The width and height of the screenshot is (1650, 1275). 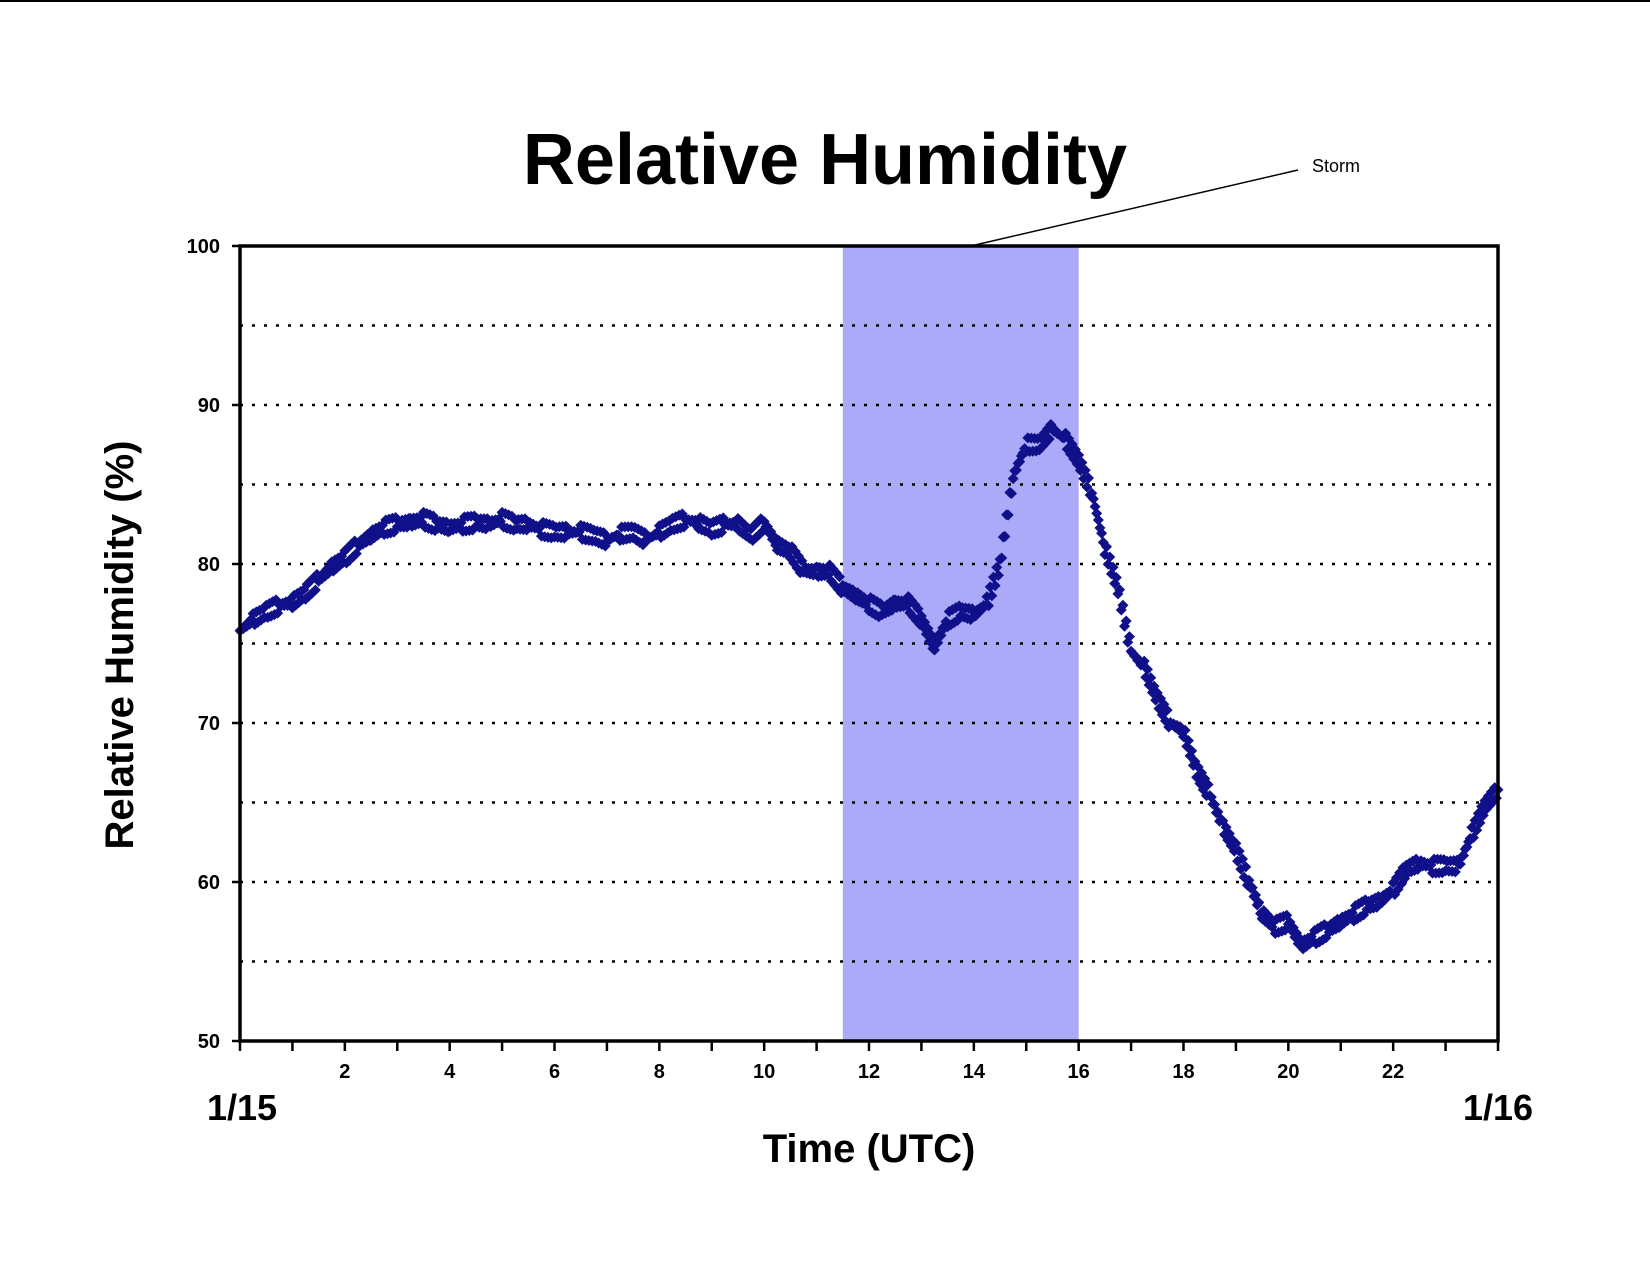 I want to click on x-tick-label: 18, so click(x=1183, y=1072).